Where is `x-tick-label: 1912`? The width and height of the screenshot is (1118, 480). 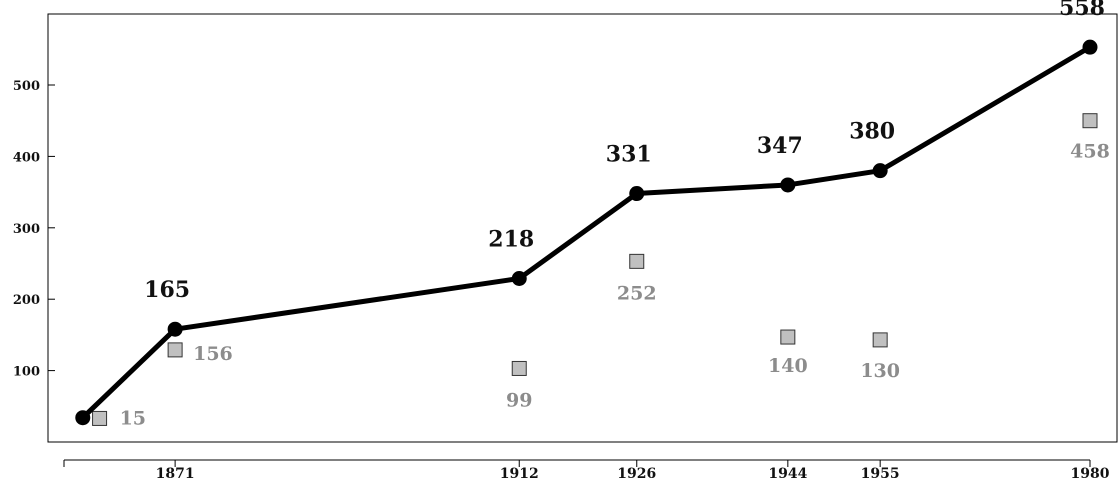 x-tick-label: 1912 is located at coordinates (519, 473).